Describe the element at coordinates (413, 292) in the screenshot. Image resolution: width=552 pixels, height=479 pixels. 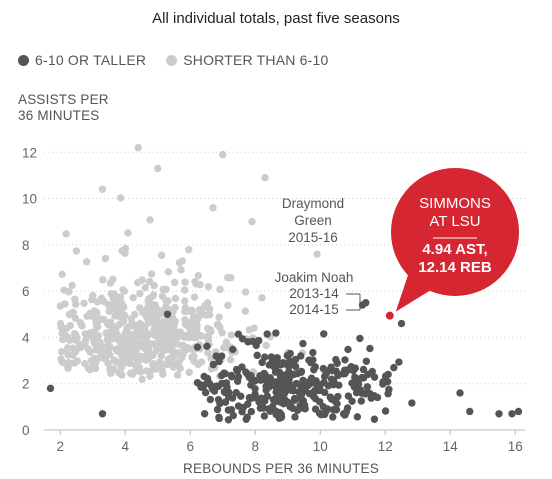
I see `callout-pointer` at that location.